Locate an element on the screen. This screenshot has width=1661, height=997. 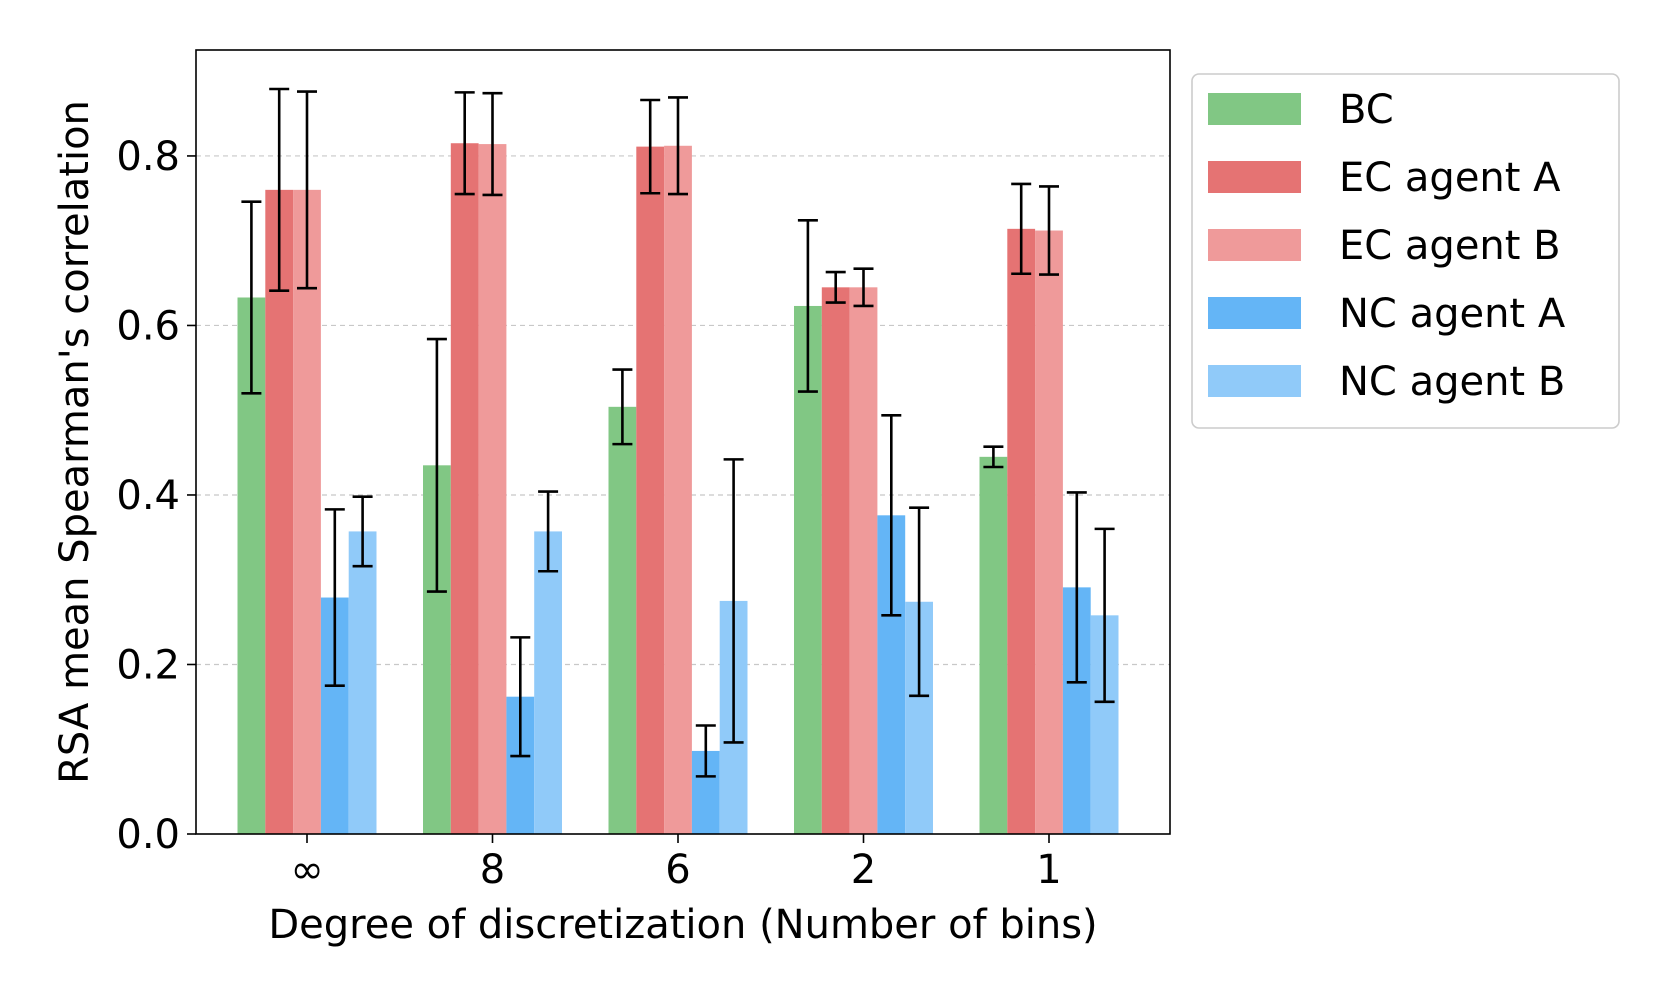
x-tick-label: 2 is located at coordinates (863, 870).